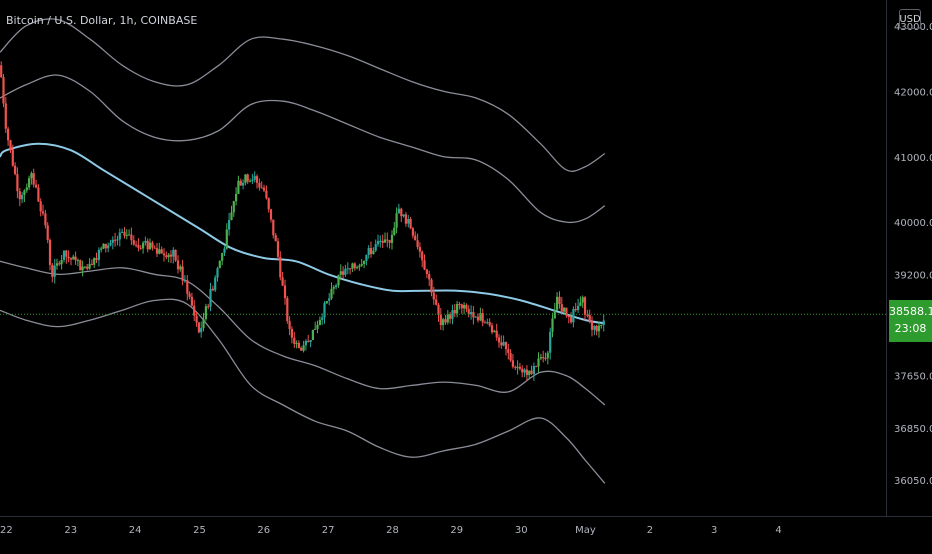  I want to click on price-axis-tick: 37650.00, so click(913, 377).